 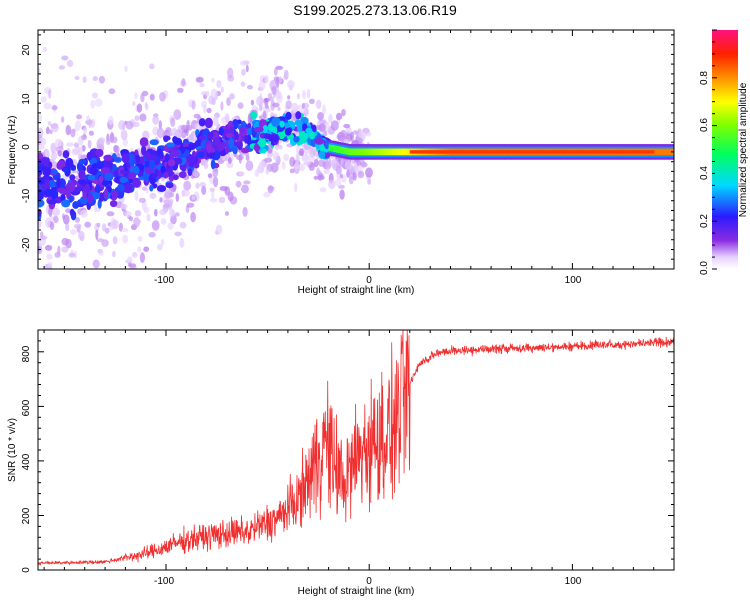 What do you see at coordinates (573, 581) in the screenshot?
I see `bottom-xtick-label: 100` at bounding box center [573, 581].